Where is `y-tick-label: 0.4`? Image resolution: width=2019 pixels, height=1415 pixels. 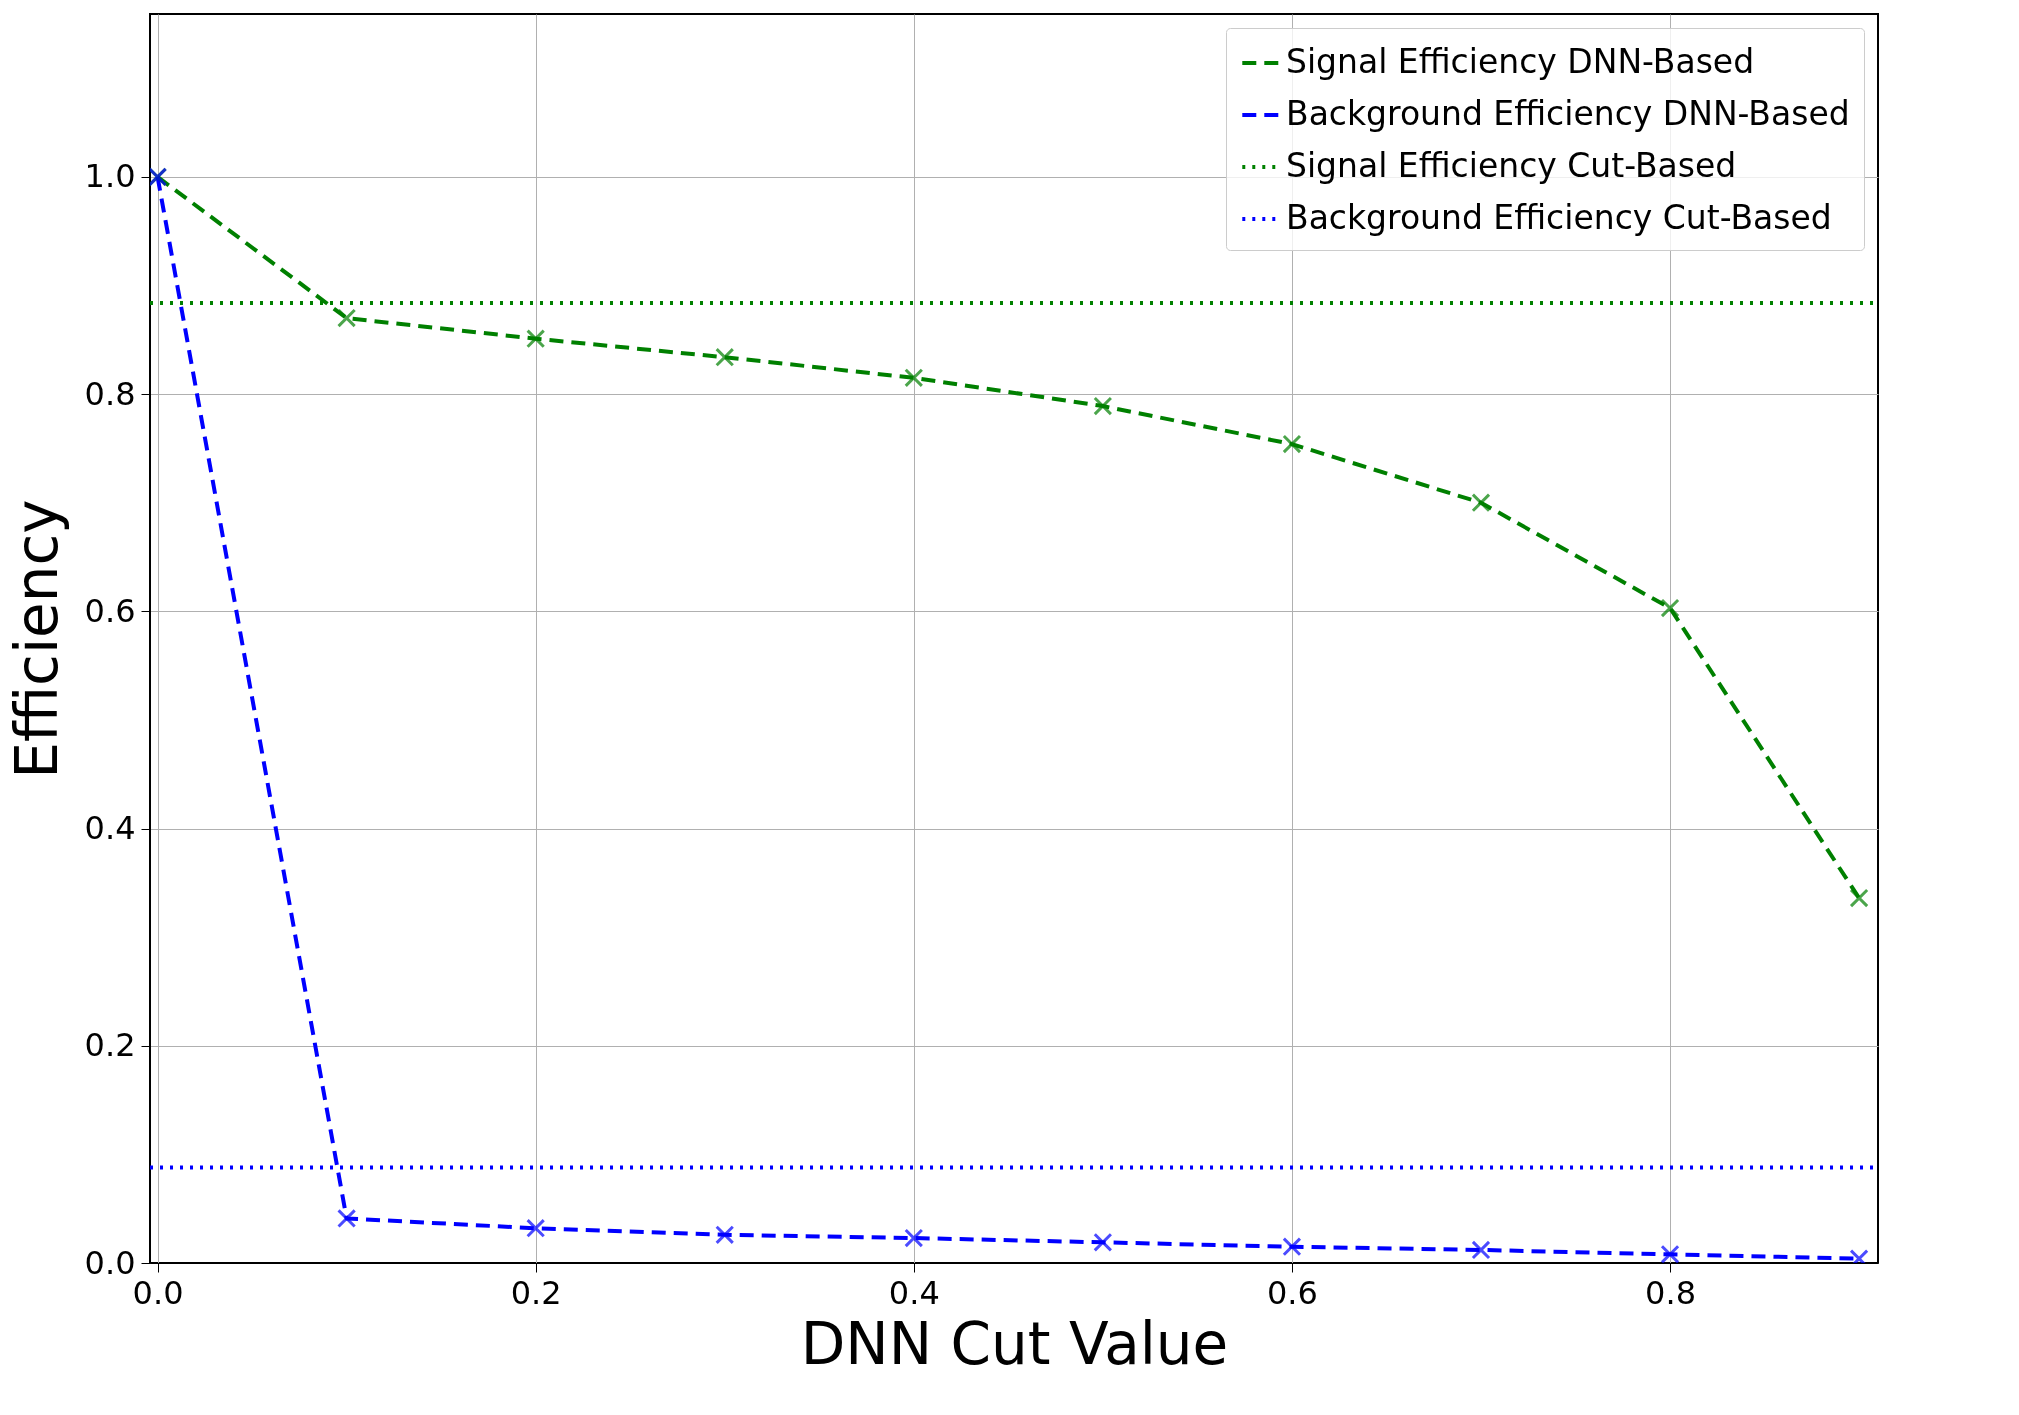
y-tick-label: 0.4 is located at coordinates (110, 828).